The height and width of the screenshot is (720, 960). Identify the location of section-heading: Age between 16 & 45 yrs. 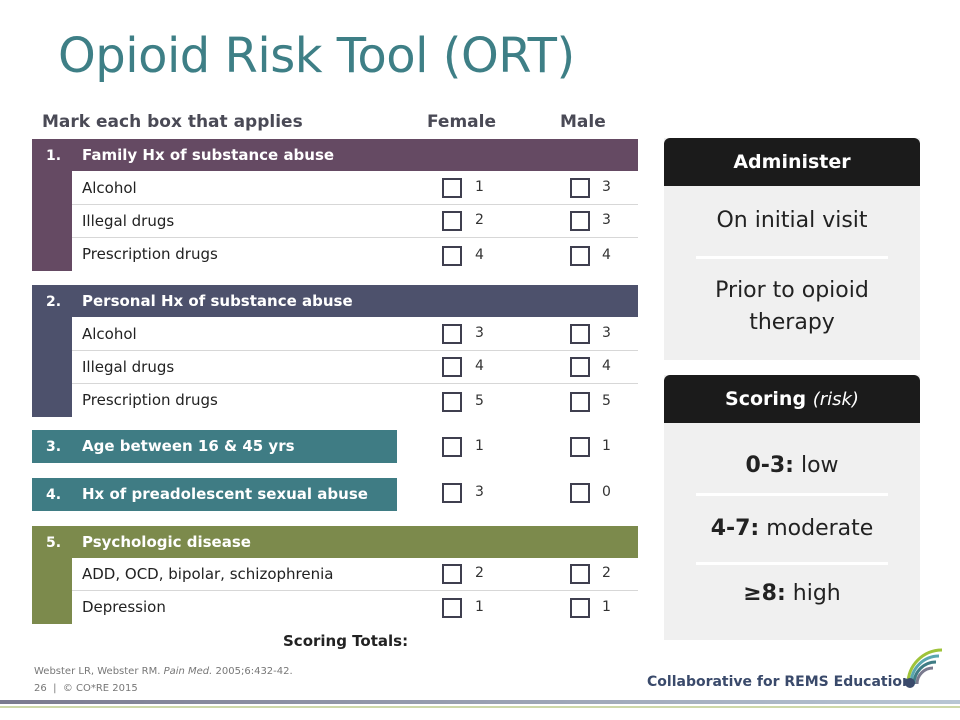
(234, 446).